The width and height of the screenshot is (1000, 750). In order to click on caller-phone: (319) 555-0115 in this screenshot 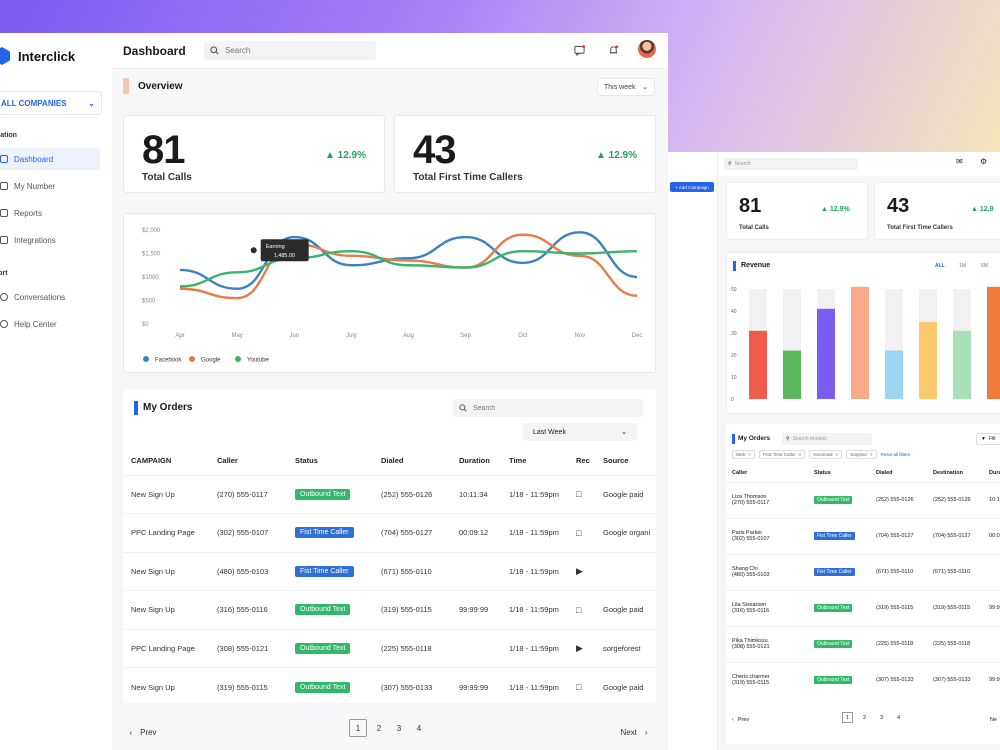, I will do `click(751, 683)`.